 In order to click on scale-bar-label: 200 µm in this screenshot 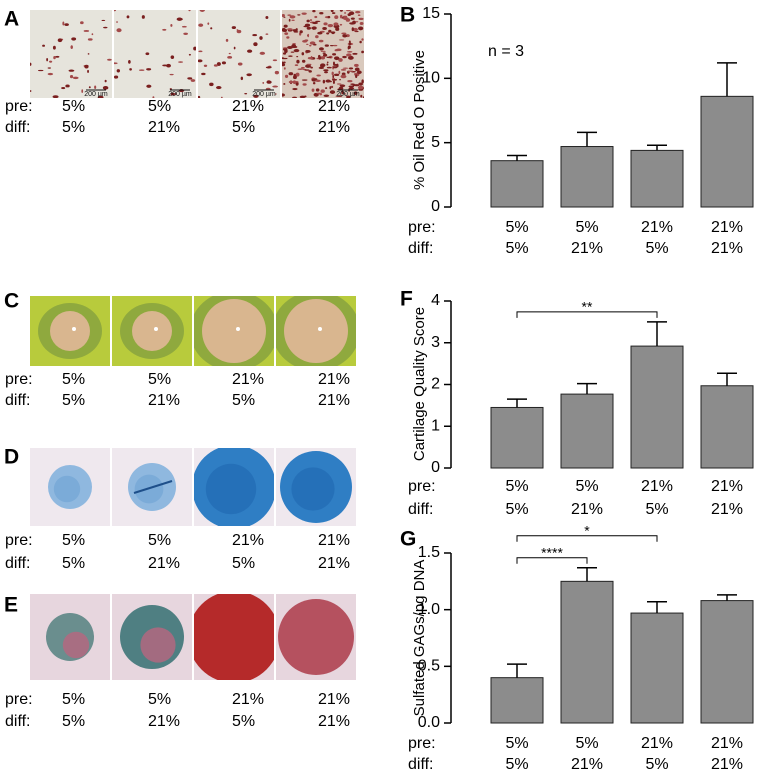, I will do `click(96, 94)`.